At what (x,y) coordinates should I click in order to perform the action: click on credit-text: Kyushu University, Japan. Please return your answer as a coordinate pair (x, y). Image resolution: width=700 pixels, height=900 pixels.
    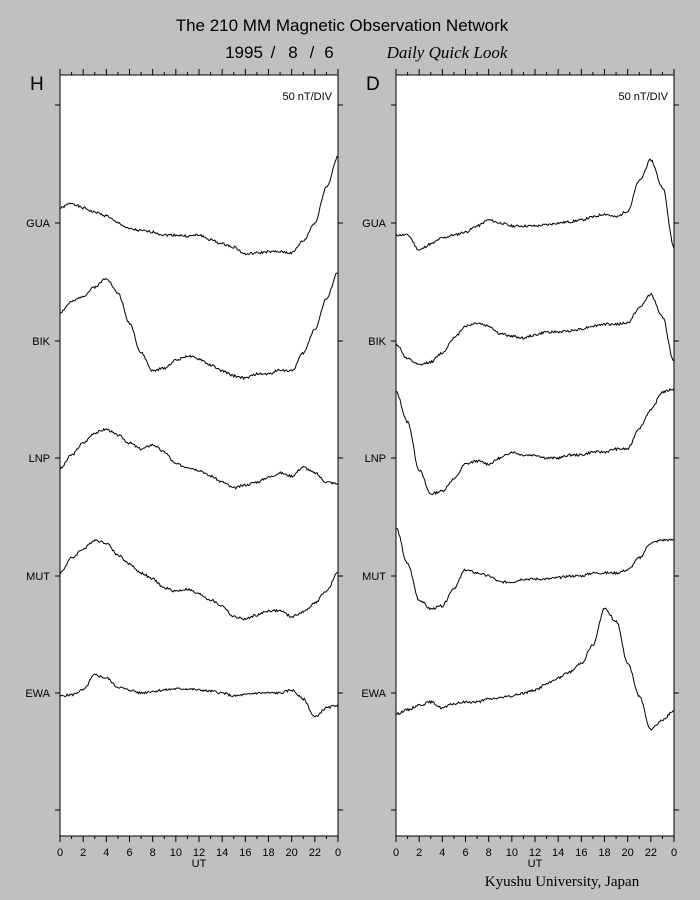
    Looking at the image, I should click on (562, 882).